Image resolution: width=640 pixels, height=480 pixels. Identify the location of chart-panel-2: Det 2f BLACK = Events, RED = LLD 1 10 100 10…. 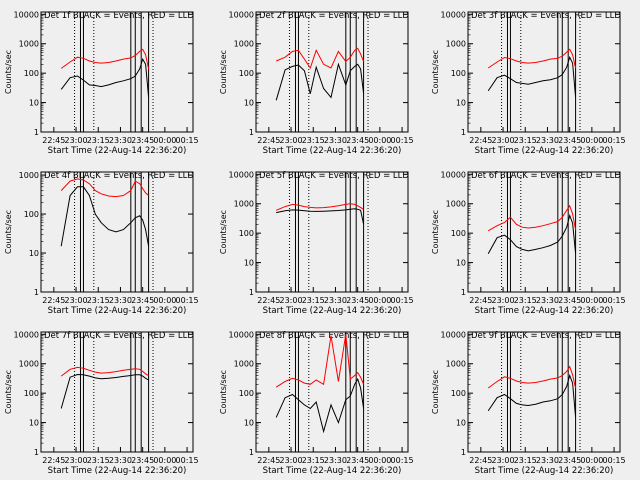
(316, 83).